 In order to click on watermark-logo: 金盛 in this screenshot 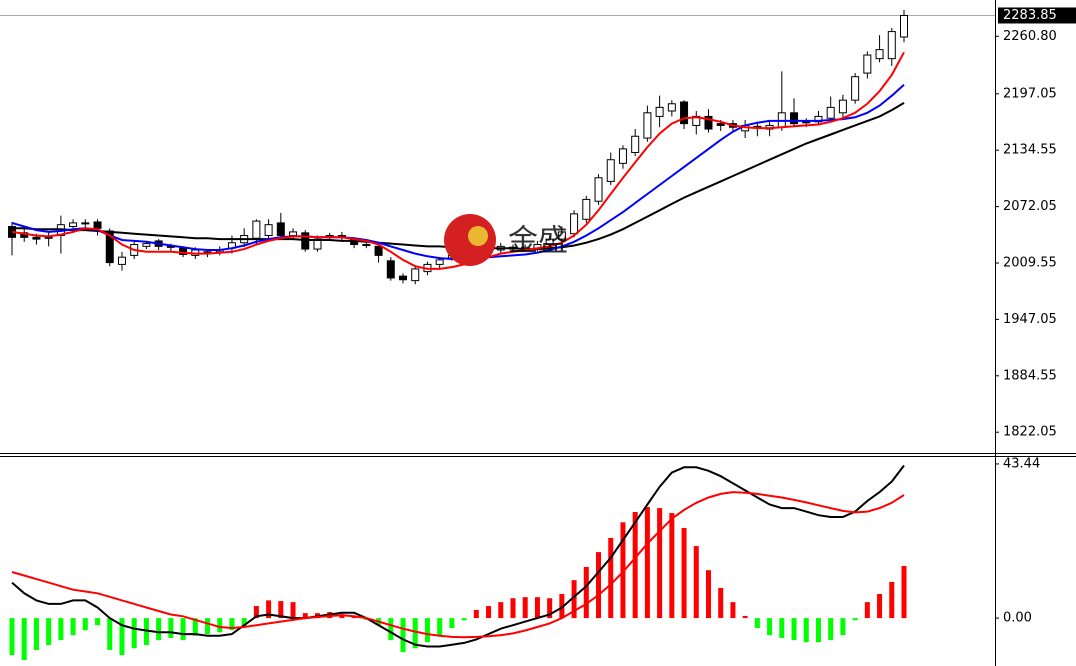, I will do `click(506, 240)`.